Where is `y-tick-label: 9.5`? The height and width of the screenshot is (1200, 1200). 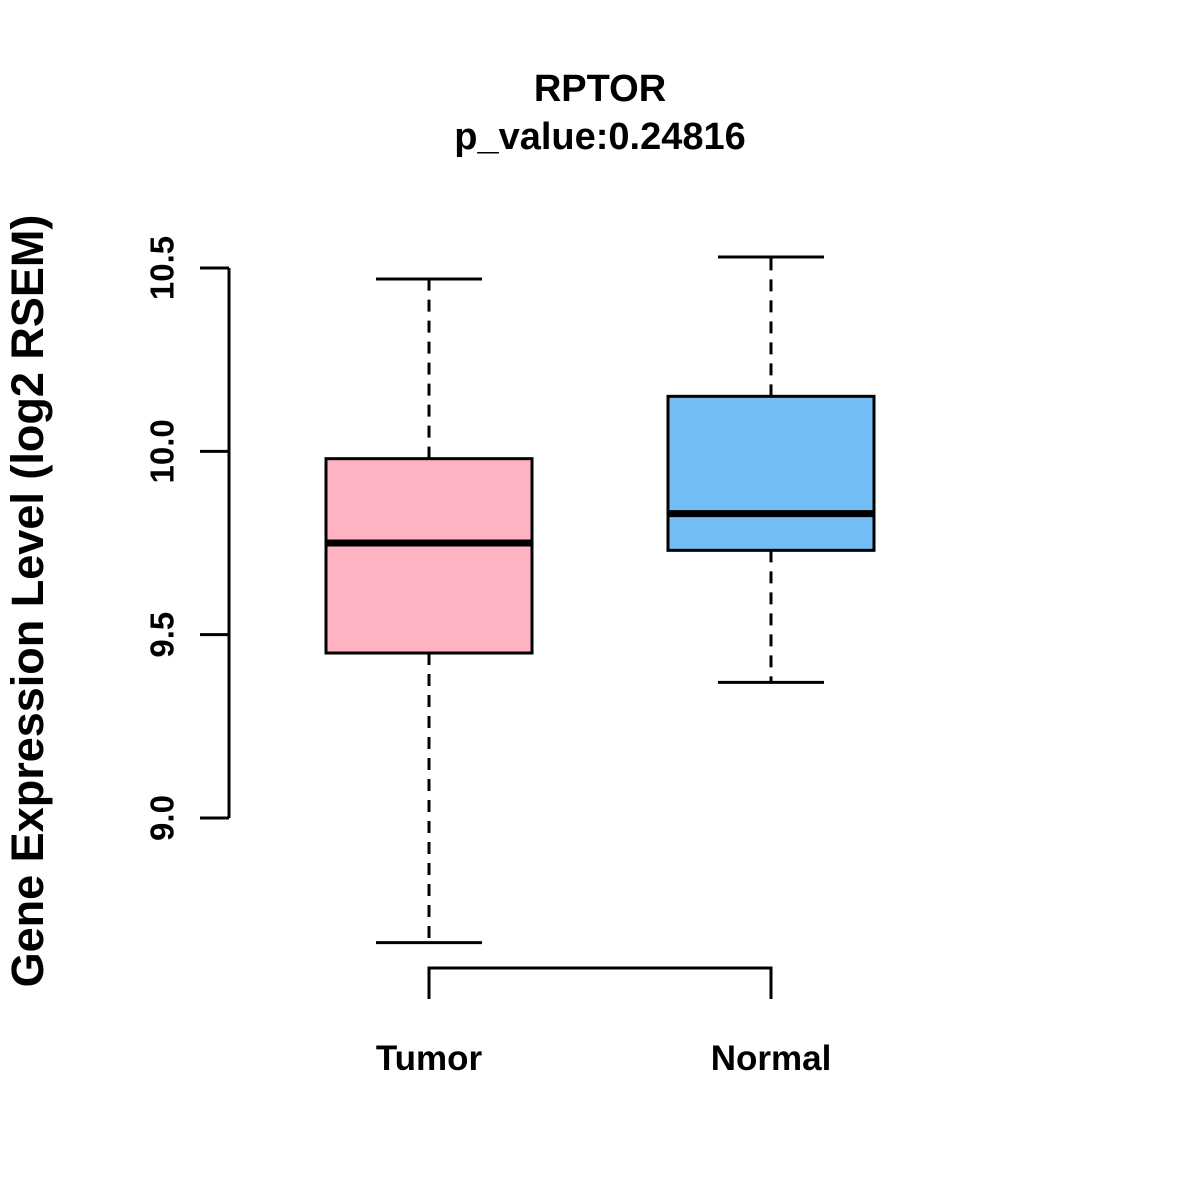 y-tick-label: 9.5 is located at coordinates (162, 635).